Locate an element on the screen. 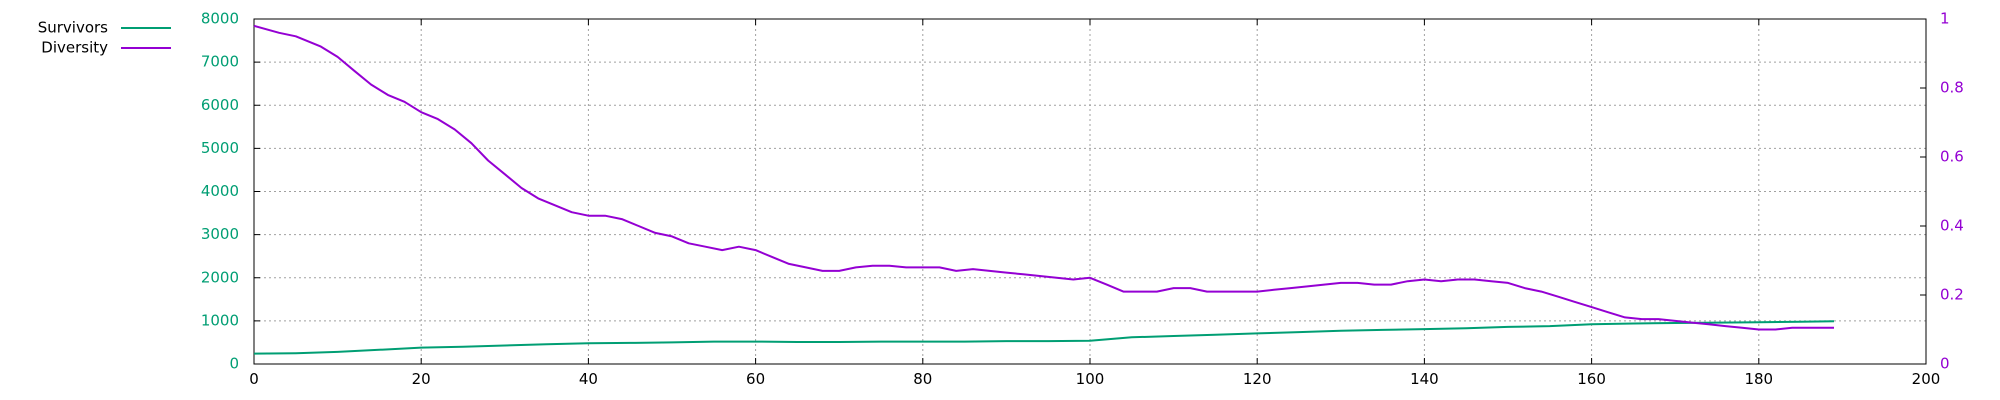 The width and height of the screenshot is (2000, 400). x-tick-label: 160 is located at coordinates (1591, 379).